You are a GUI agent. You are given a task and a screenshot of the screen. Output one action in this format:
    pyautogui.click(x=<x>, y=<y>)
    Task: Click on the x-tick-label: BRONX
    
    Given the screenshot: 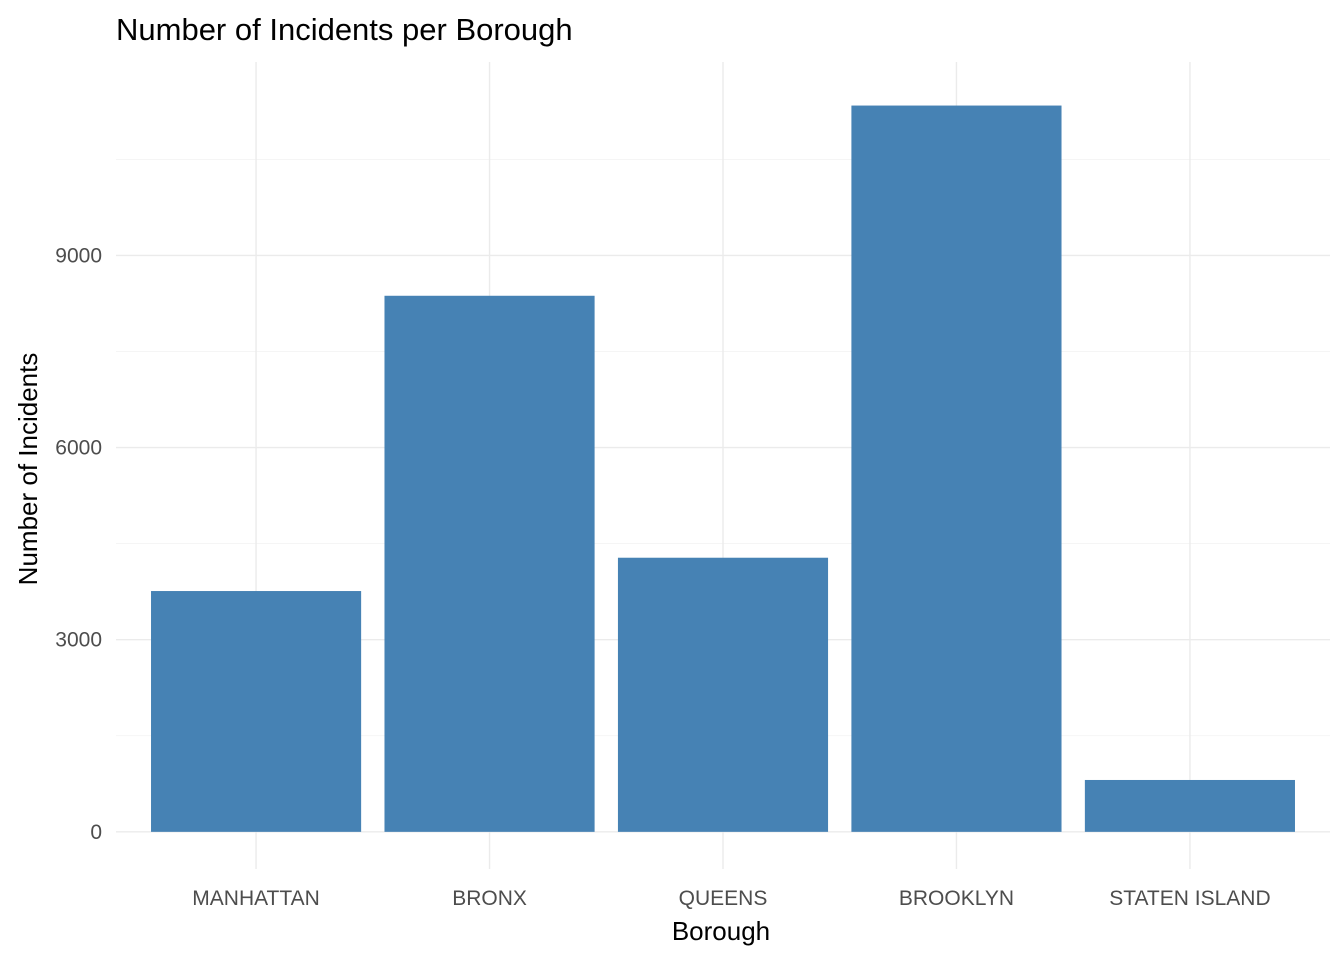 What is the action you would take?
    pyautogui.click(x=489, y=898)
    